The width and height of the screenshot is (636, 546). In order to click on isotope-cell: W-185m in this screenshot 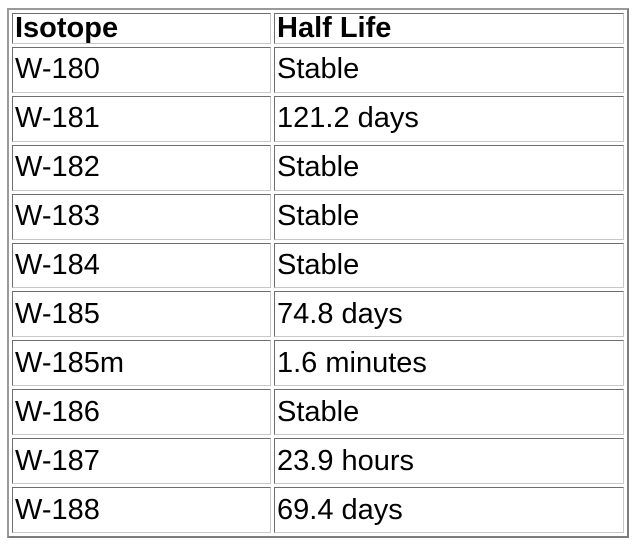, I will do `click(141, 363)`.